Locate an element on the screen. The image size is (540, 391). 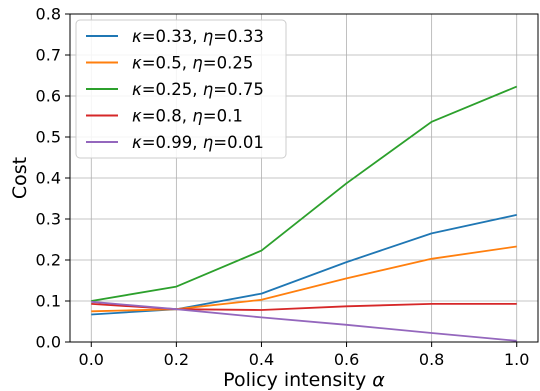
y-tick-label: 0.7 is located at coordinates (48, 55).